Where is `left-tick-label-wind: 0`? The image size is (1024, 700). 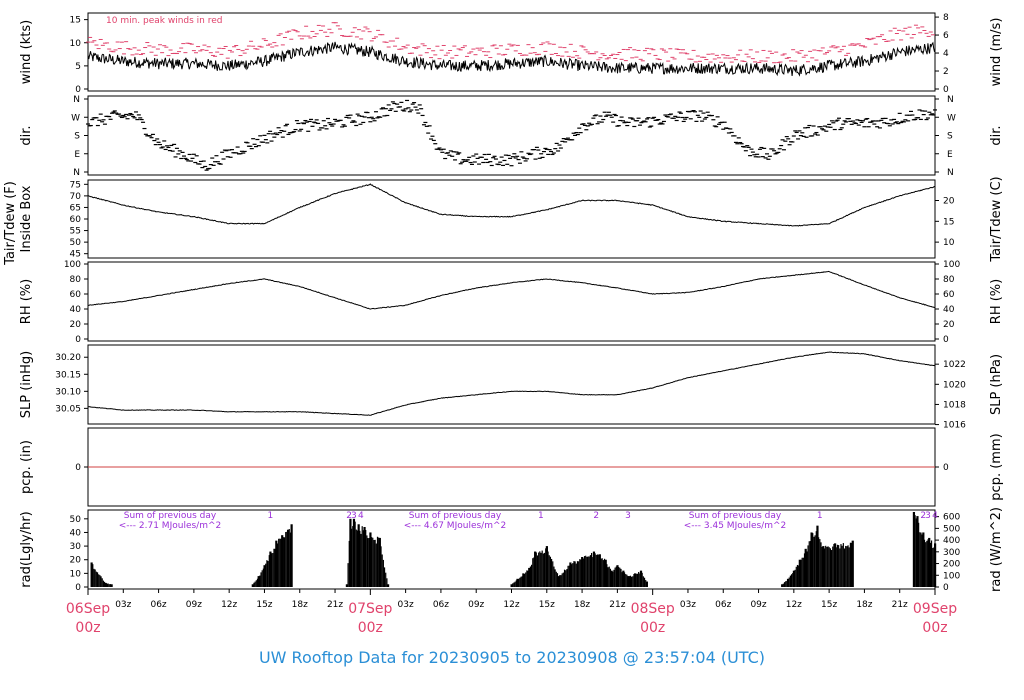 left-tick-label-wind: 0 is located at coordinates (78, 90).